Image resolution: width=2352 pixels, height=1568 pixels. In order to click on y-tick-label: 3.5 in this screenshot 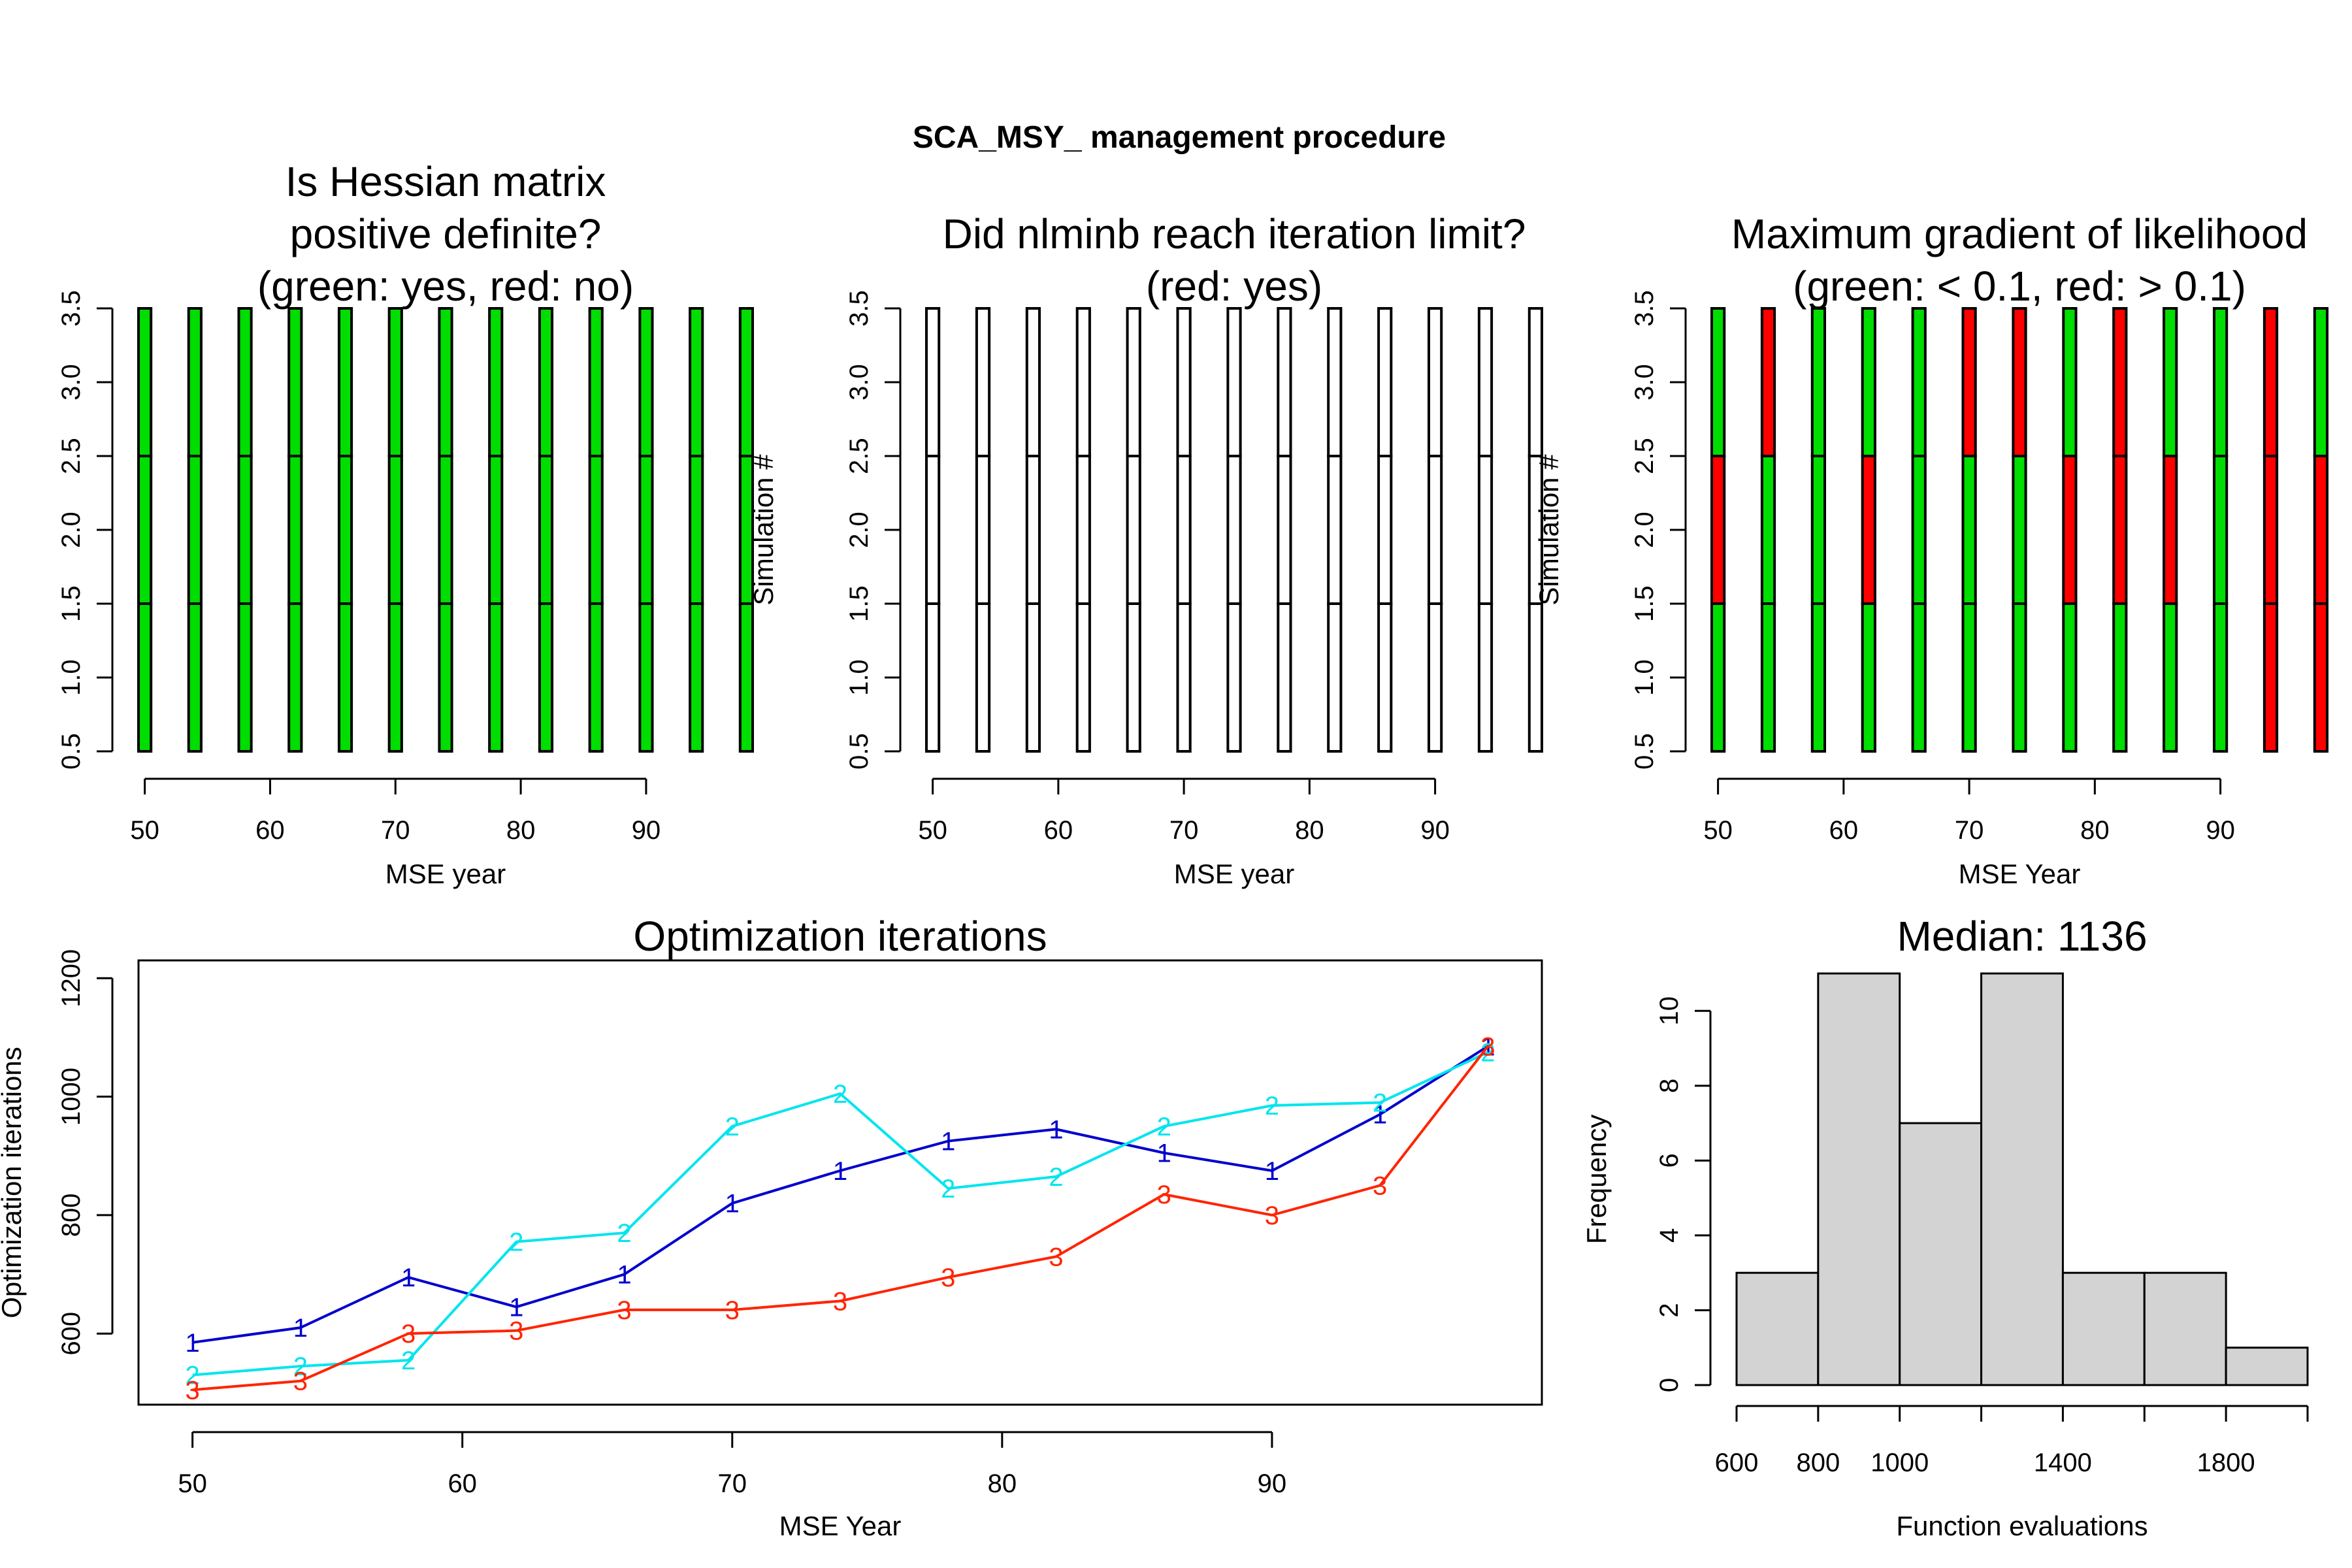, I will do `click(1644, 308)`.